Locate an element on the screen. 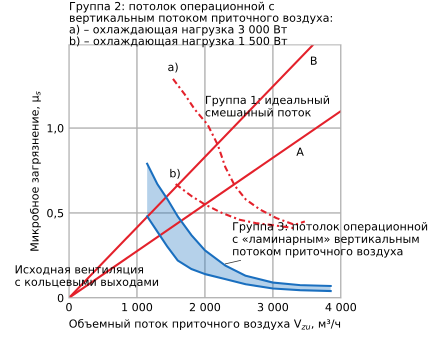 The image size is (445, 340). x-tick-label: 0 is located at coordinates (69, 307).